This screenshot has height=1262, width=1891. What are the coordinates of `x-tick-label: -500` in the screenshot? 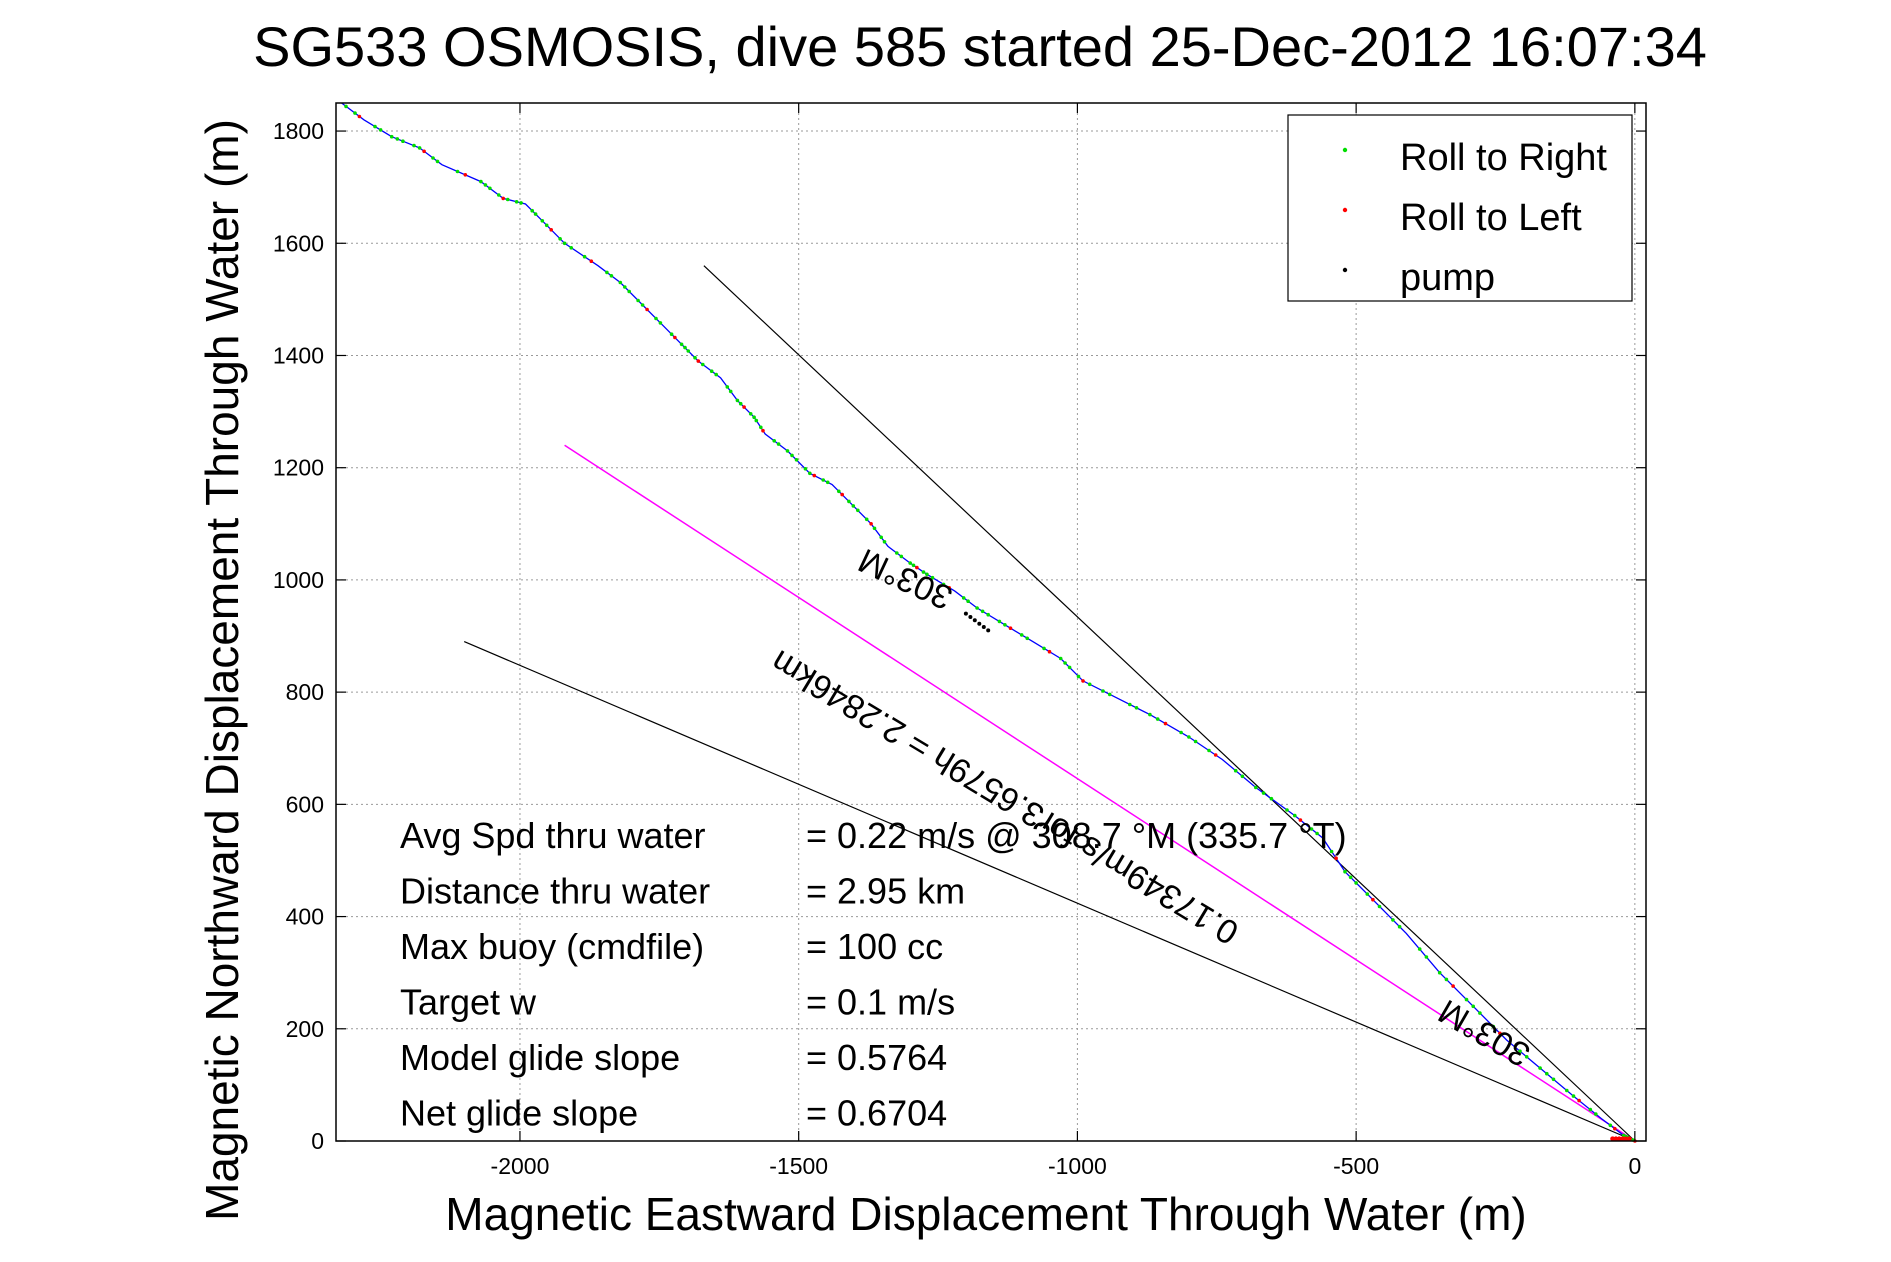 It's located at (1356, 1166).